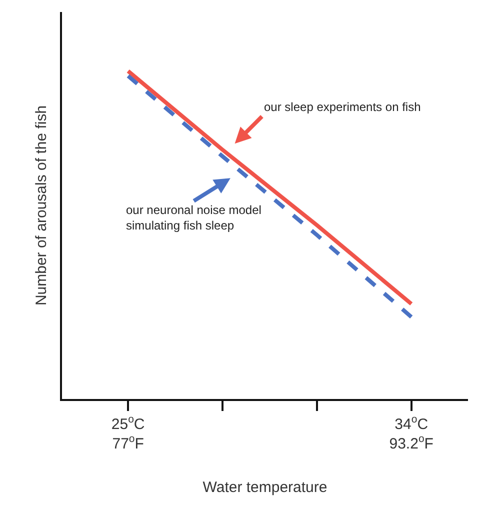  Describe the element at coordinates (194, 218) in the screenshot. I see `annotation: our neuronal noise model simulating fish sleep` at that location.